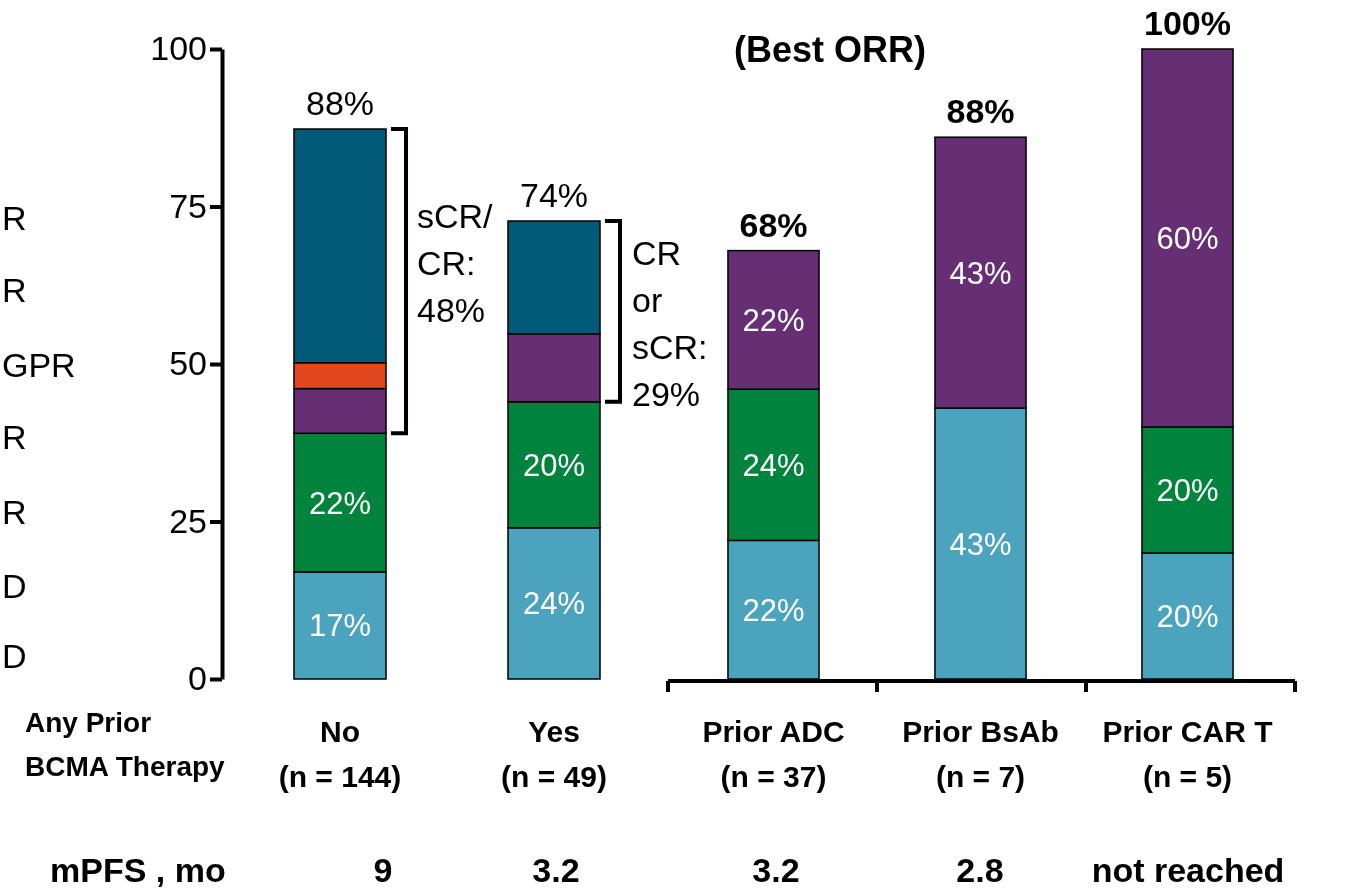 This screenshot has height=891, width=1350. What do you see at coordinates (188, 363) in the screenshot?
I see `y-tick-label: 50` at bounding box center [188, 363].